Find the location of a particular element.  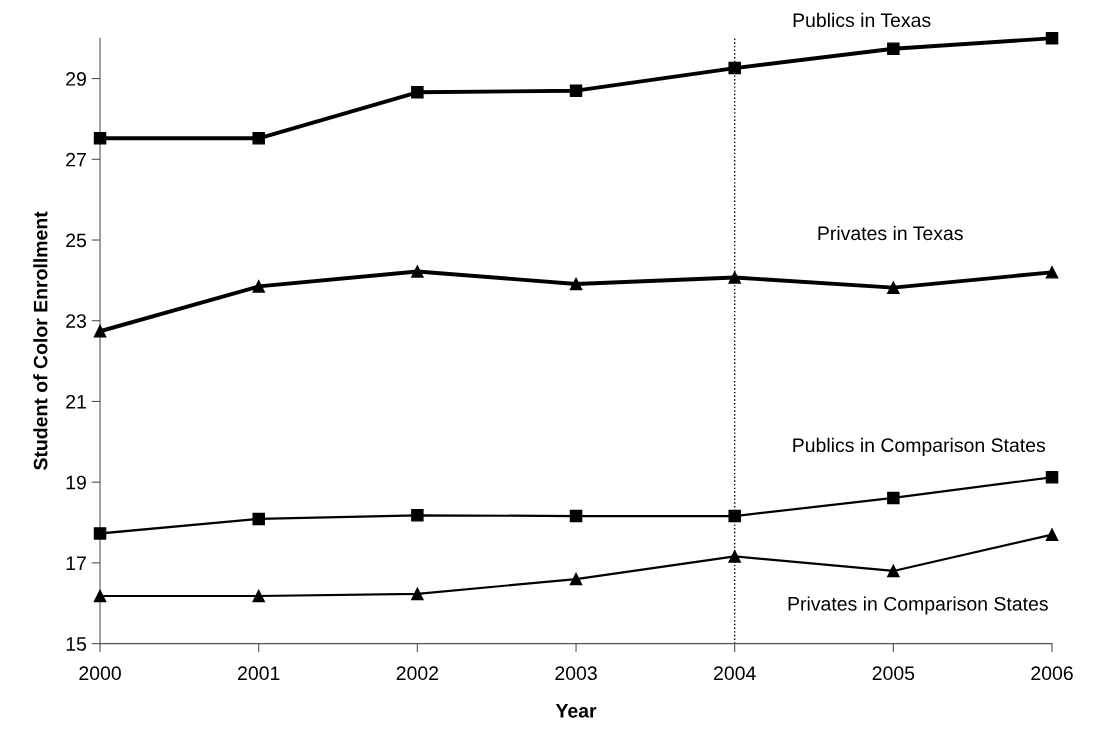

y-tick-label: 29 is located at coordinates (76, 79).